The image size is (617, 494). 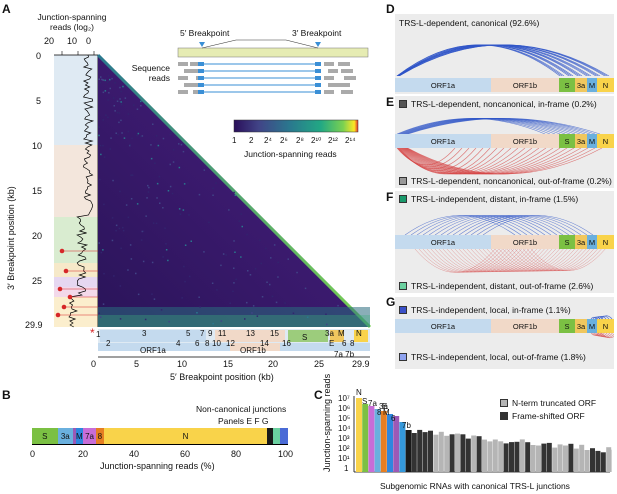 I want to click on d-title: TRS-L-dependent, canonical (92.6%), so click(x=469, y=23).